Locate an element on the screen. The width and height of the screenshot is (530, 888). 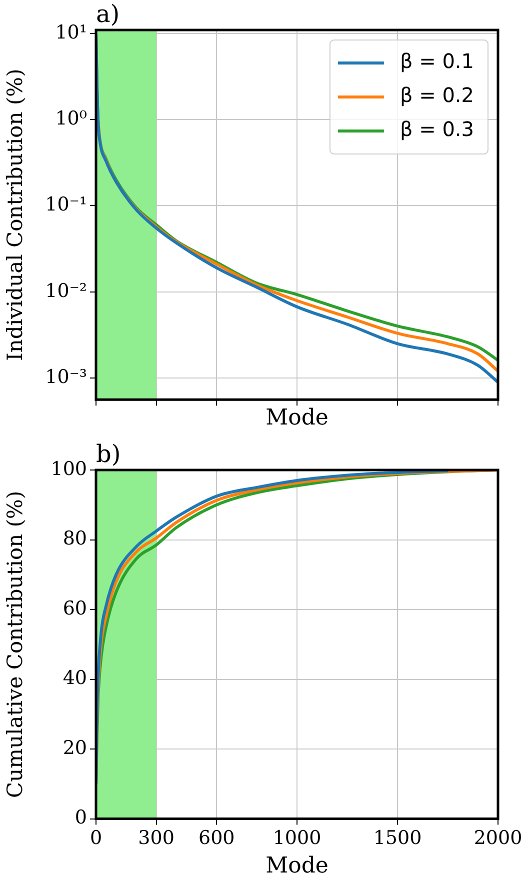
x-tick-label: 2000 is located at coordinates (498, 838).